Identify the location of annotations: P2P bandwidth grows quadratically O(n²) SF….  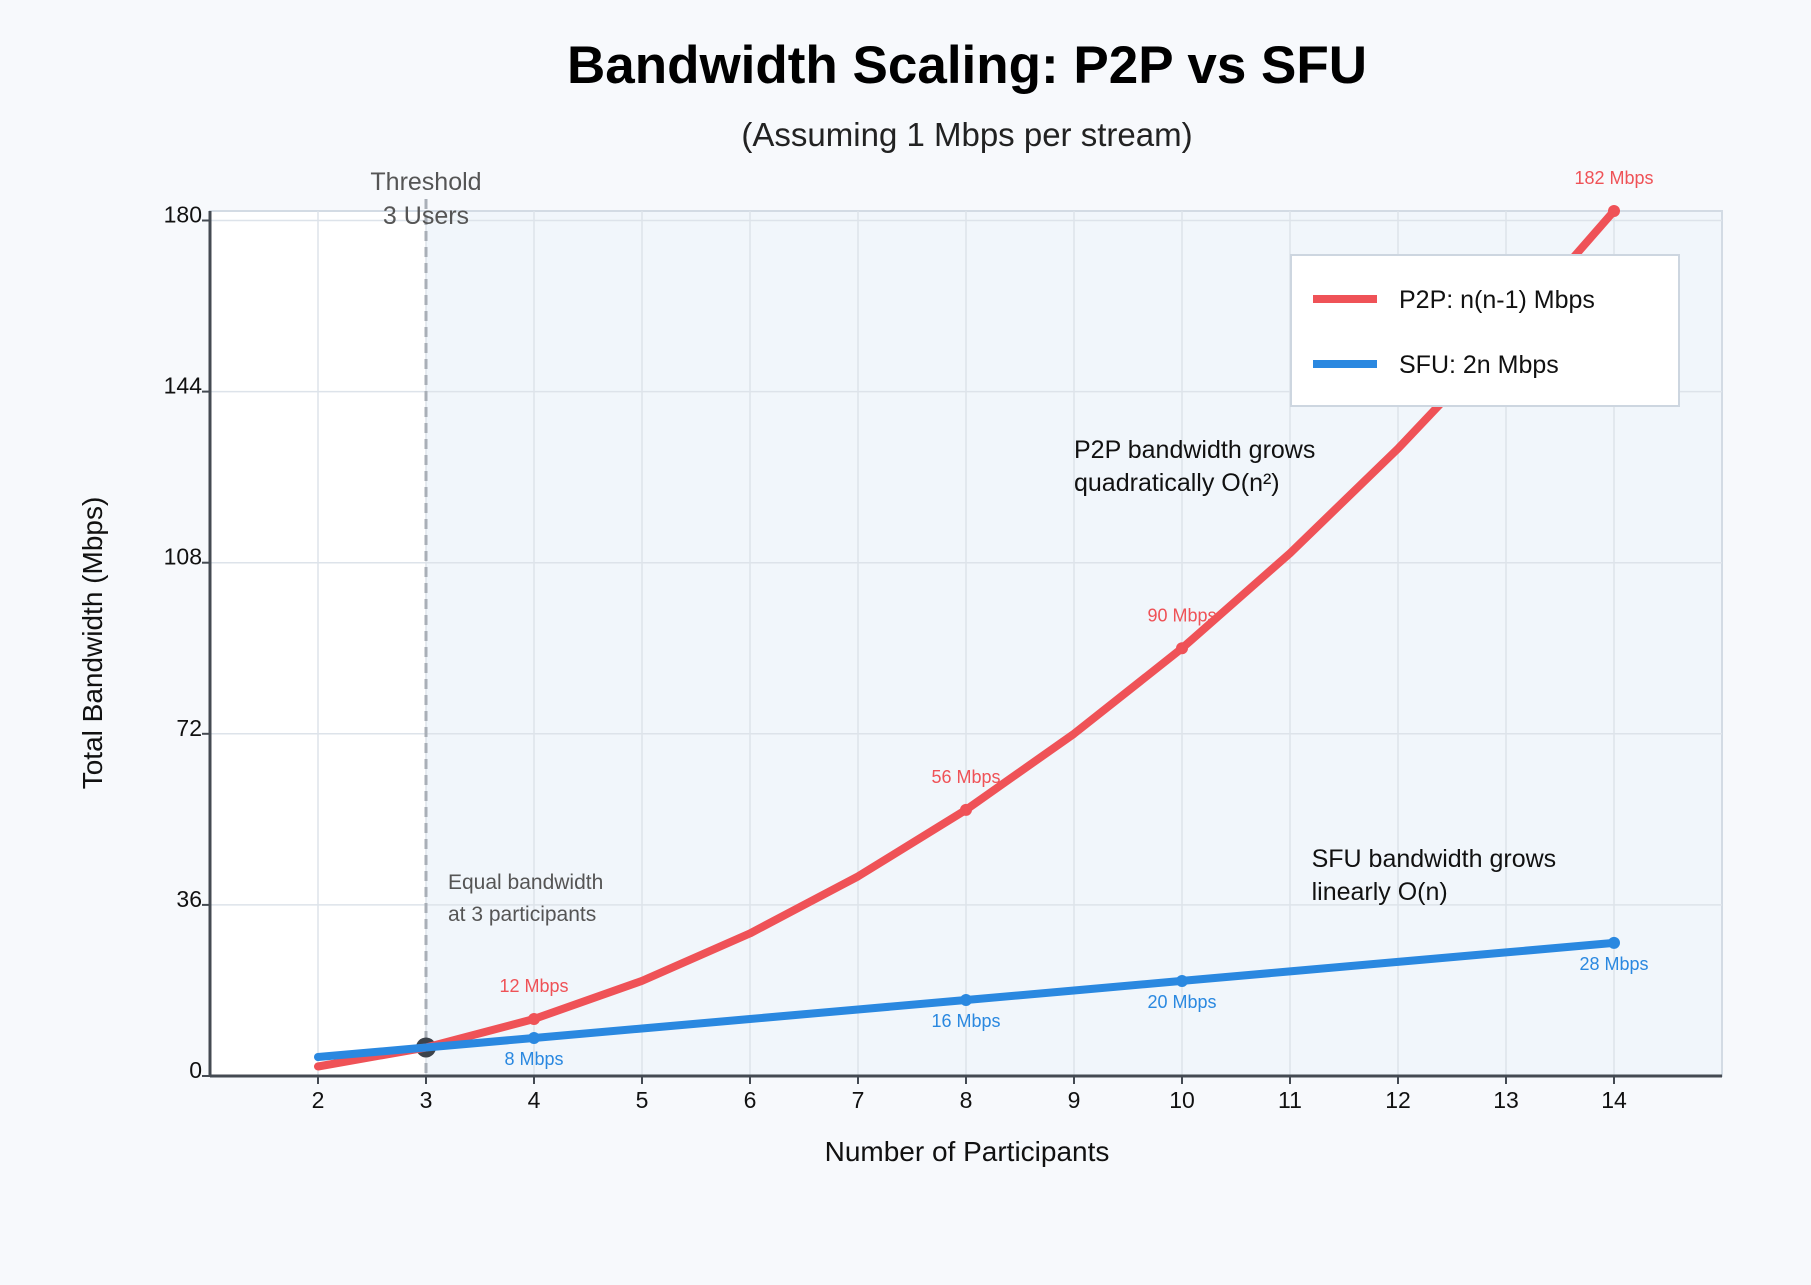
(1315, 671).